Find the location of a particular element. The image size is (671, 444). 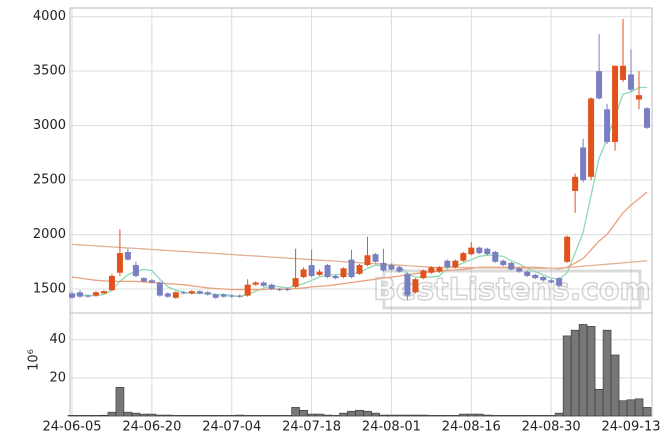

y-tick-label: 2000 is located at coordinates (49, 234).